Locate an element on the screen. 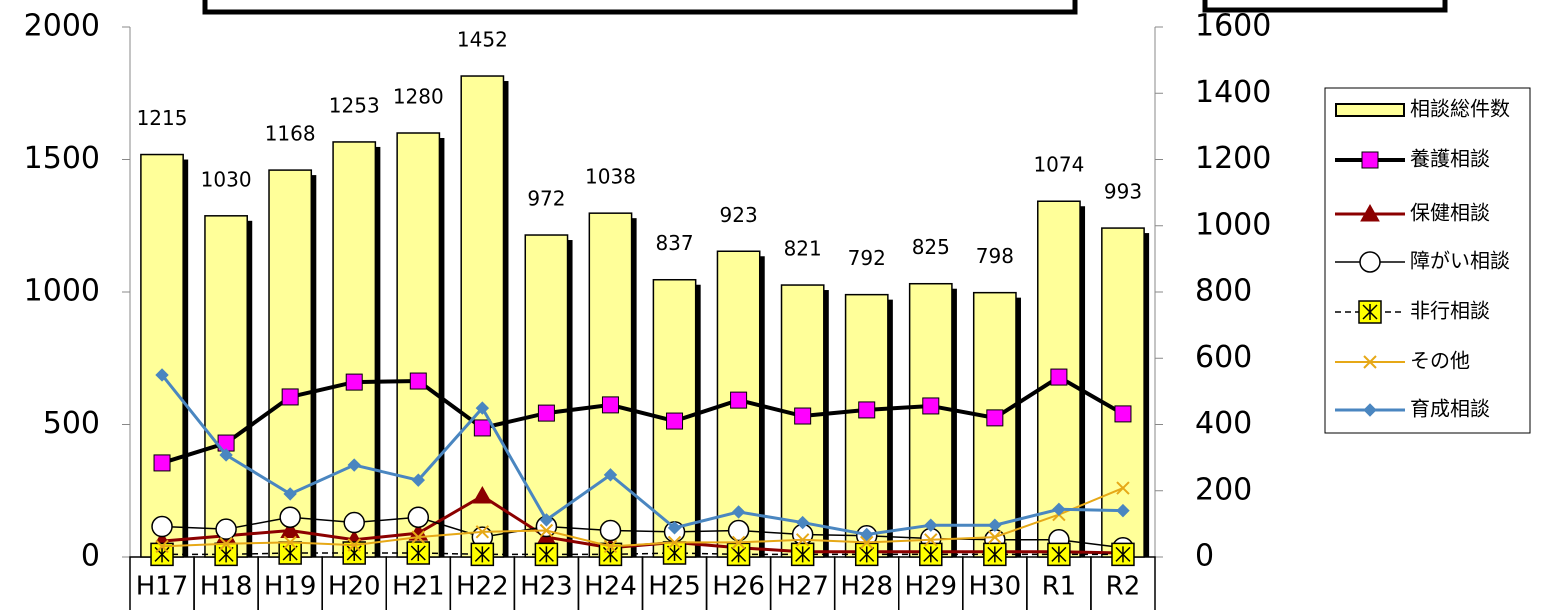  bar-value-label: 792 is located at coordinates (867, 258).